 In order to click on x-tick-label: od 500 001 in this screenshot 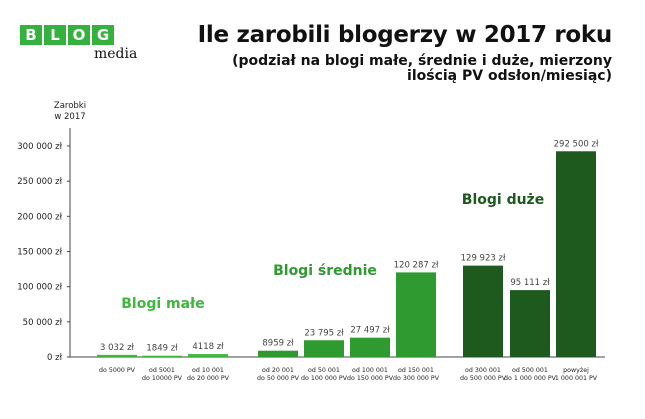, I will do `click(530, 370)`.